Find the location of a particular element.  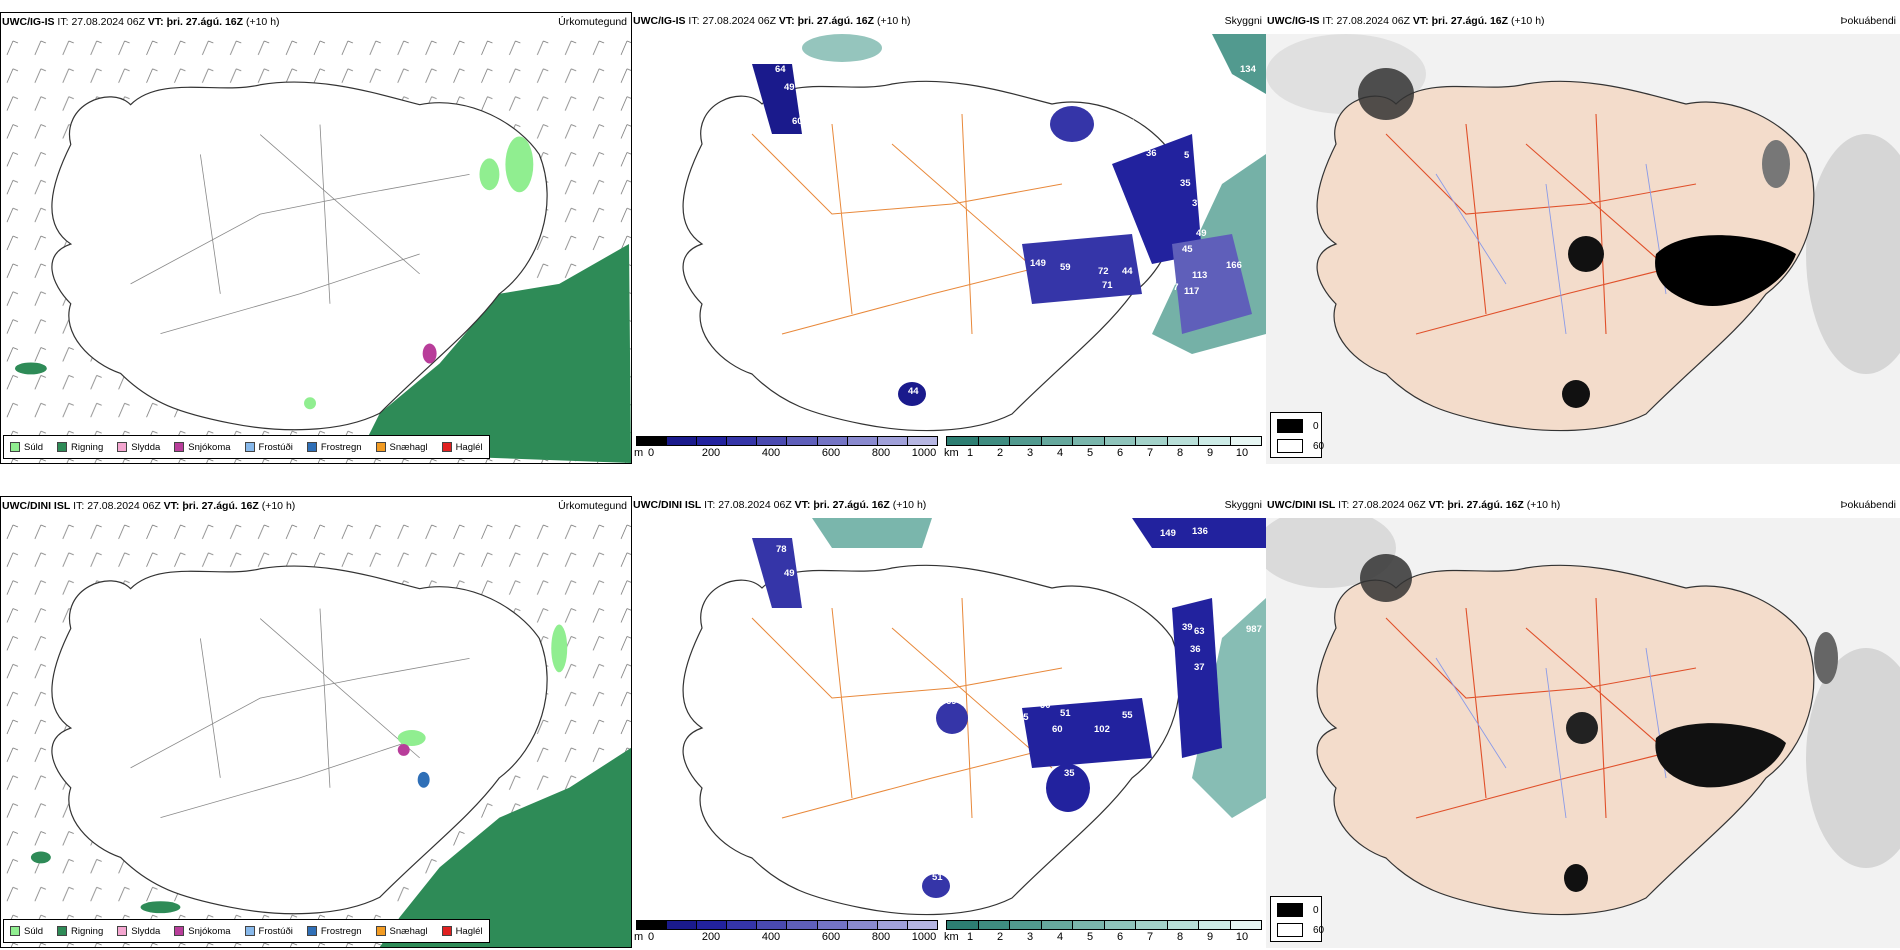

vis-label: 90 is located at coordinates (1045, 705).